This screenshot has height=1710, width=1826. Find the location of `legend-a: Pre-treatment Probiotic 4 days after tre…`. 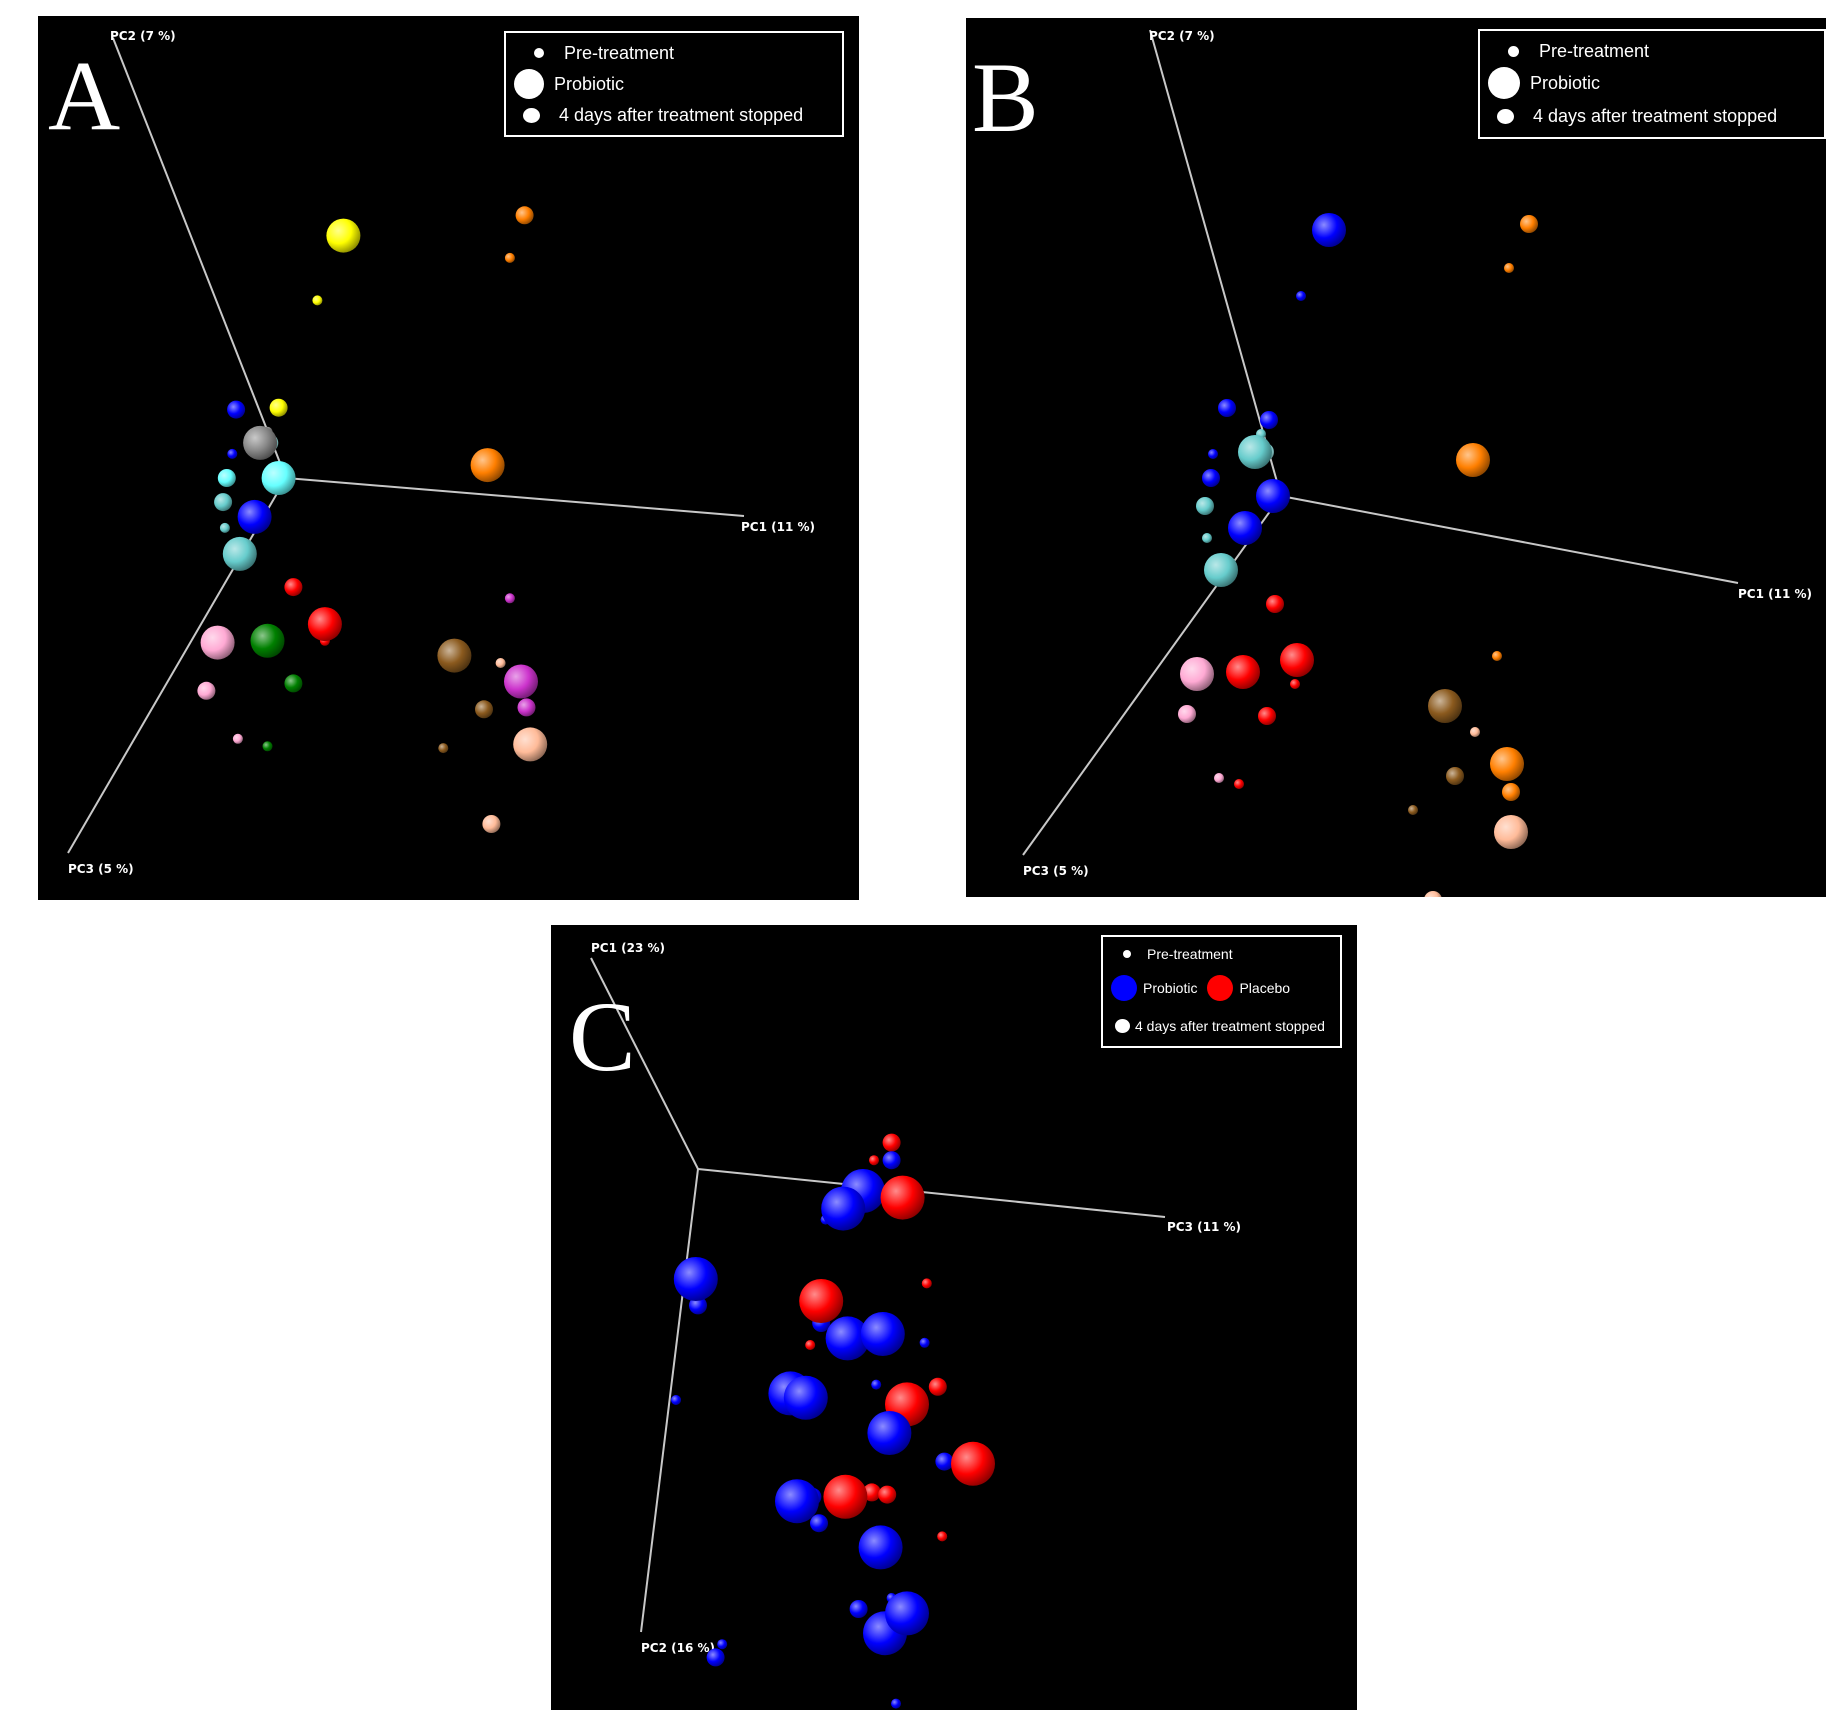

legend-a: Pre-treatment Probiotic 4 days after tre… is located at coordinates (674, 84).